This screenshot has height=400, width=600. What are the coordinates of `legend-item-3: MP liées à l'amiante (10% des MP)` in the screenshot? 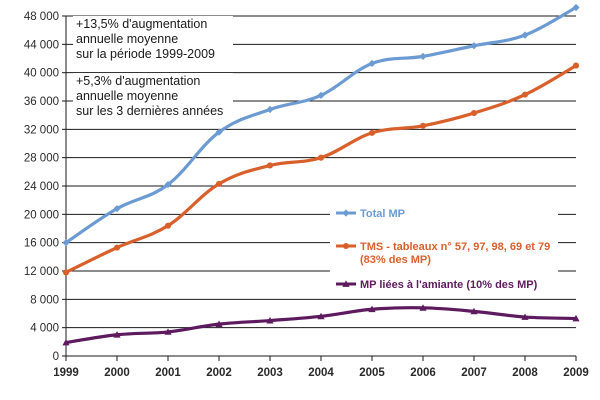 It's located at (437, 285).